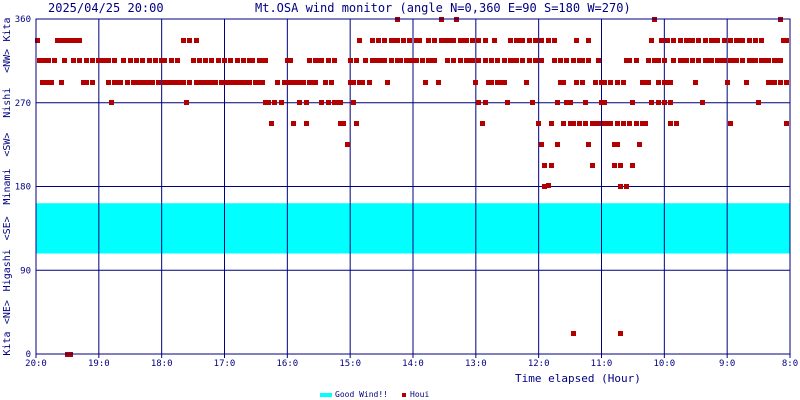  Describe the element at coordinates (350, 364) in the screenshot. I see `x-tick-label: 15:0` at that location.